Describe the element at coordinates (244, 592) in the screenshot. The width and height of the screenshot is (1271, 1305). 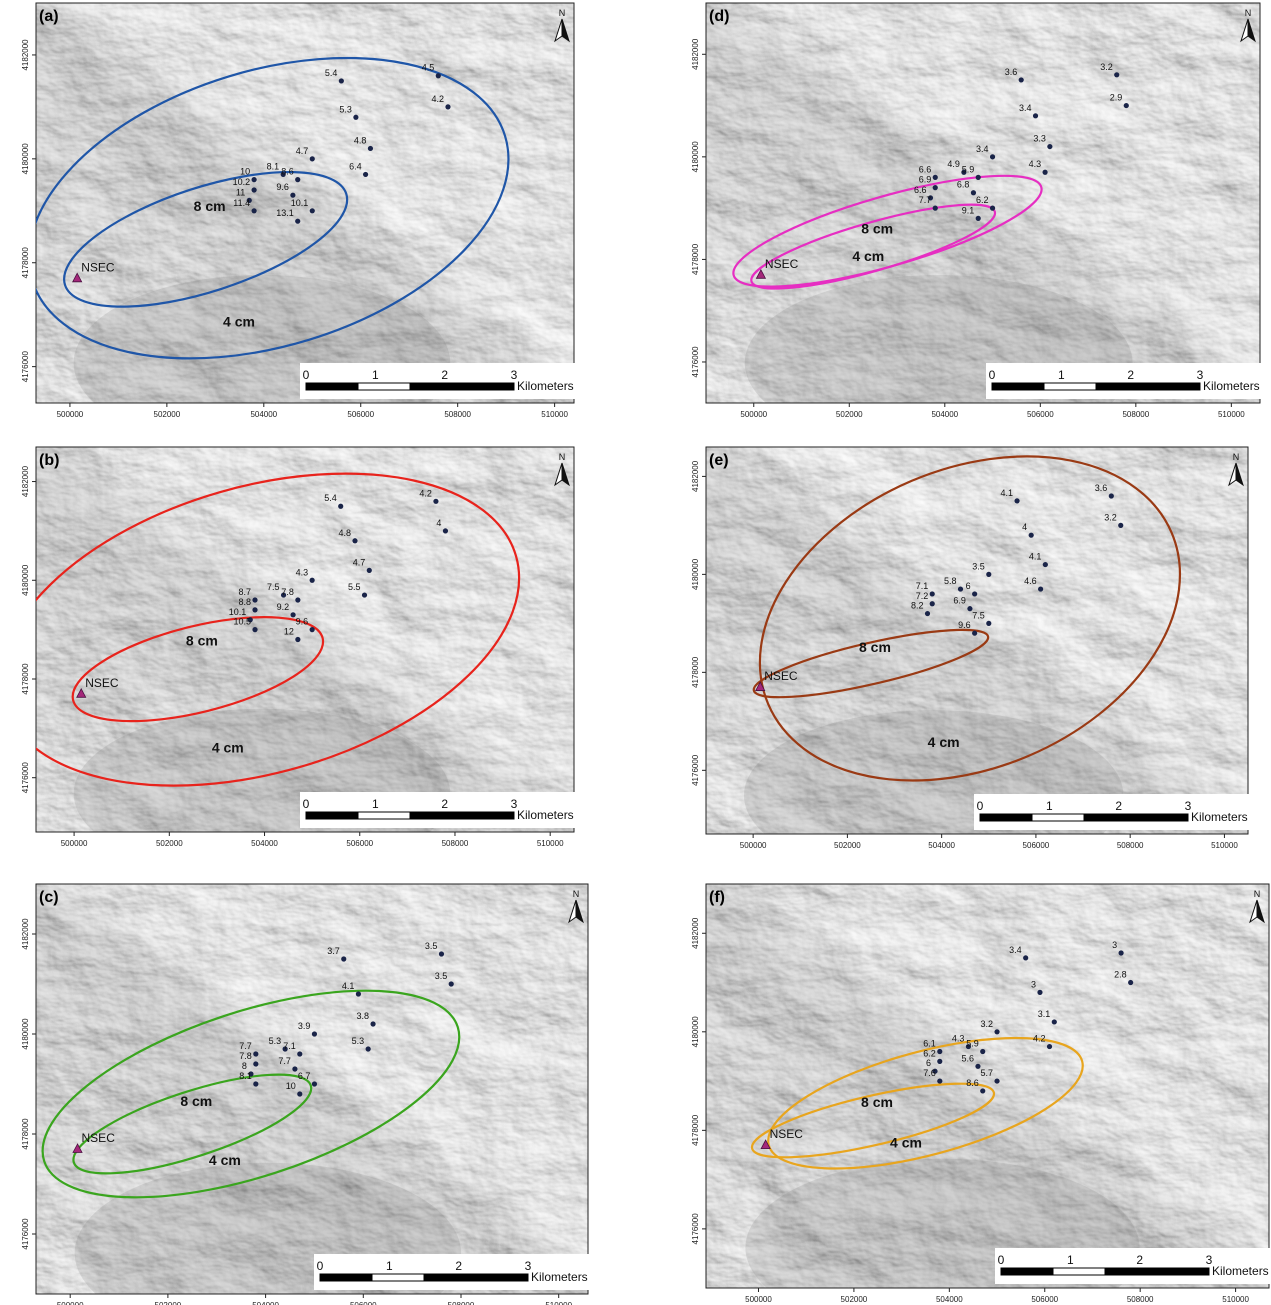
I see `sample-thickness-label: 8.7` at that location.